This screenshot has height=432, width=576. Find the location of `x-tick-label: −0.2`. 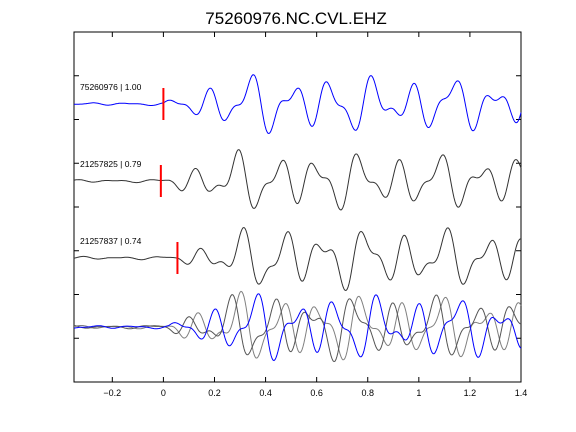

x-tick-label: −0.2 is located at coordinates (112, 393).